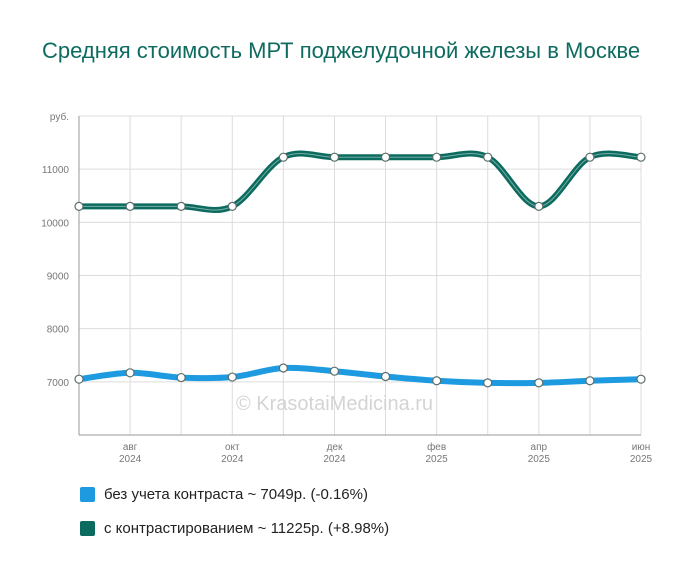 This screenshot has width=700, height=578. What do you see at coordinates (232, 447) in the screenshot?
I see `x-tick-month: окт` at bounding box center [232, 447].